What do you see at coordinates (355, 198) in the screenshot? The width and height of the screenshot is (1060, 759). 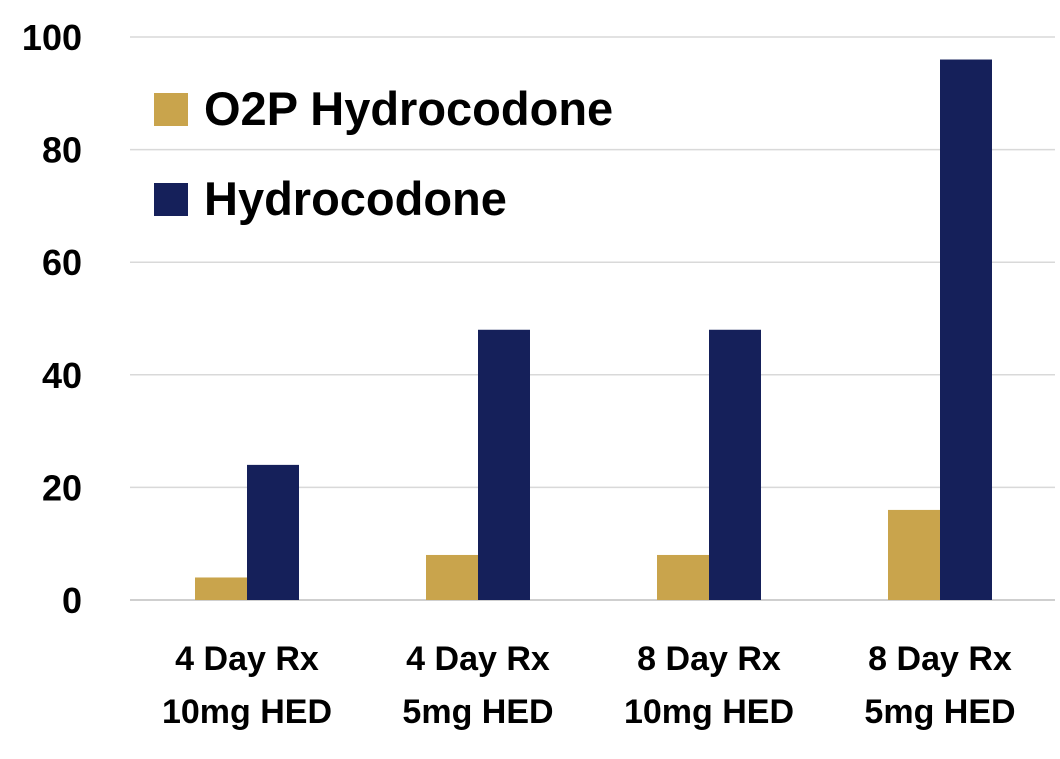 I see `legend-label: Hydrocodone` at bounding box center [355, 198].